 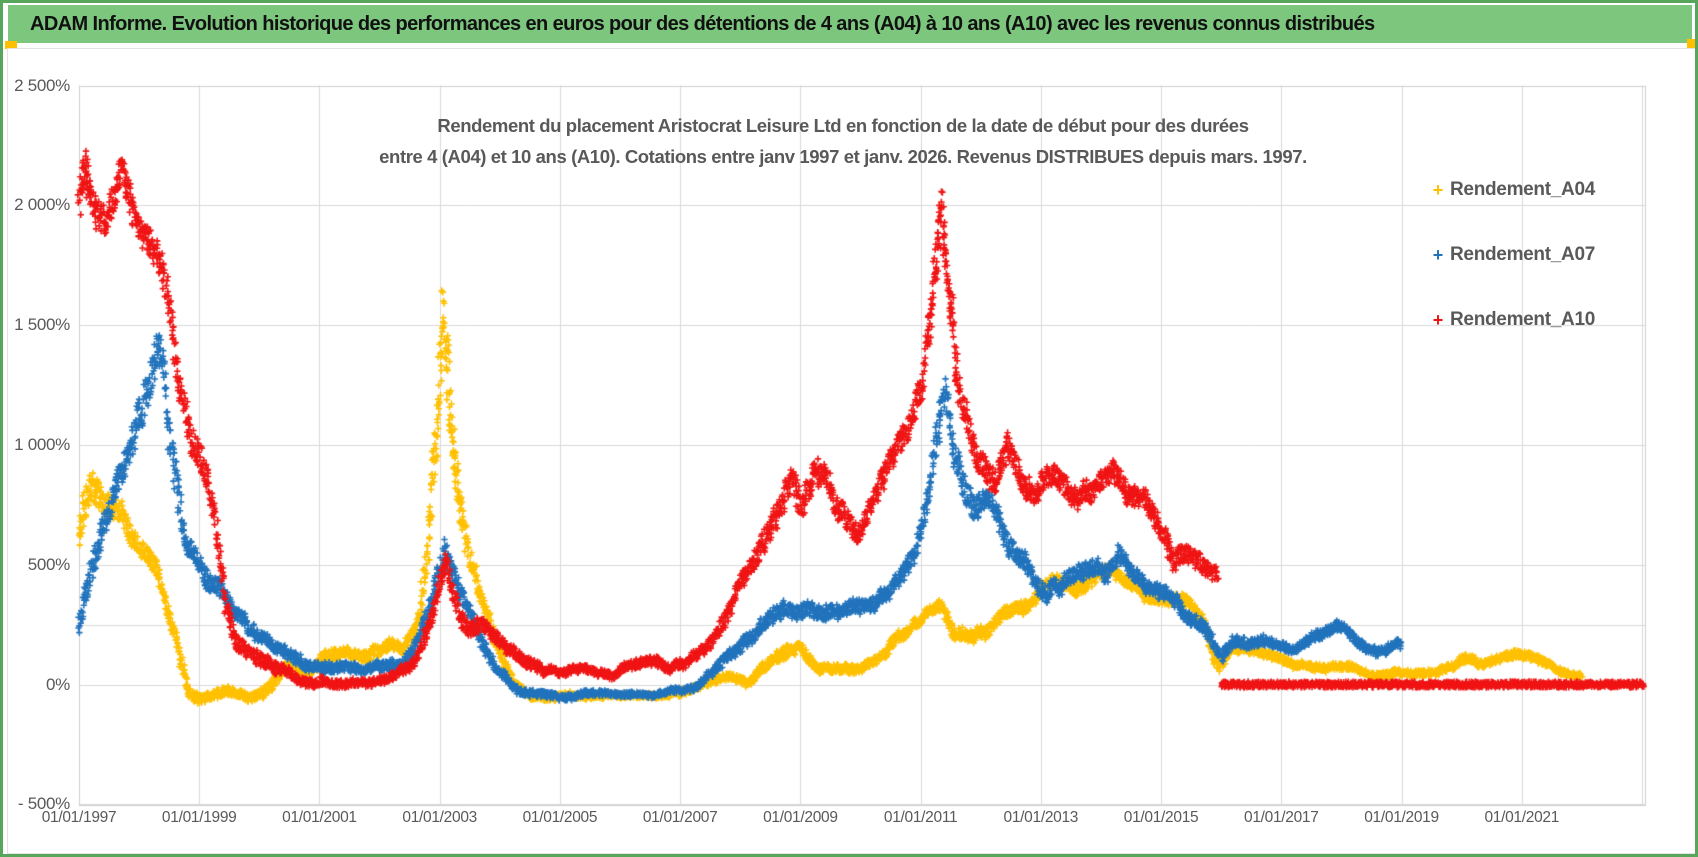 What do you see at coordinates (800, 817) in the screenshot?
I see `x-axis-tick-label: 01/01/2009` at bounding box center [800, 817].